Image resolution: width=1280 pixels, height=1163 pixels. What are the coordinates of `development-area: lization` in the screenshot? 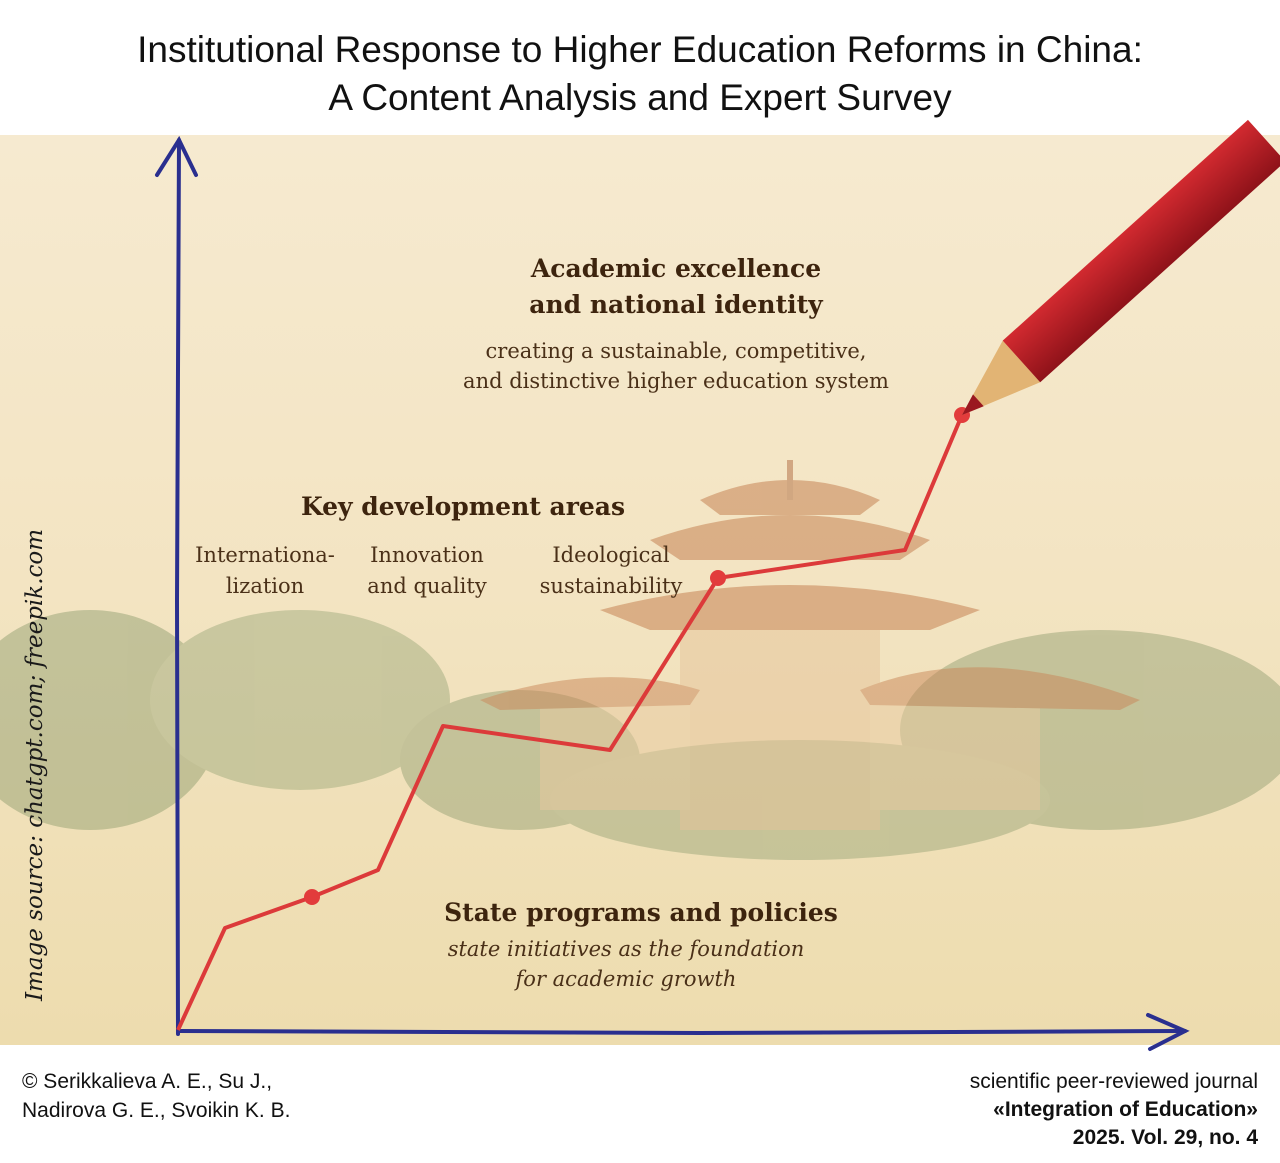 It's located at (265, 586).